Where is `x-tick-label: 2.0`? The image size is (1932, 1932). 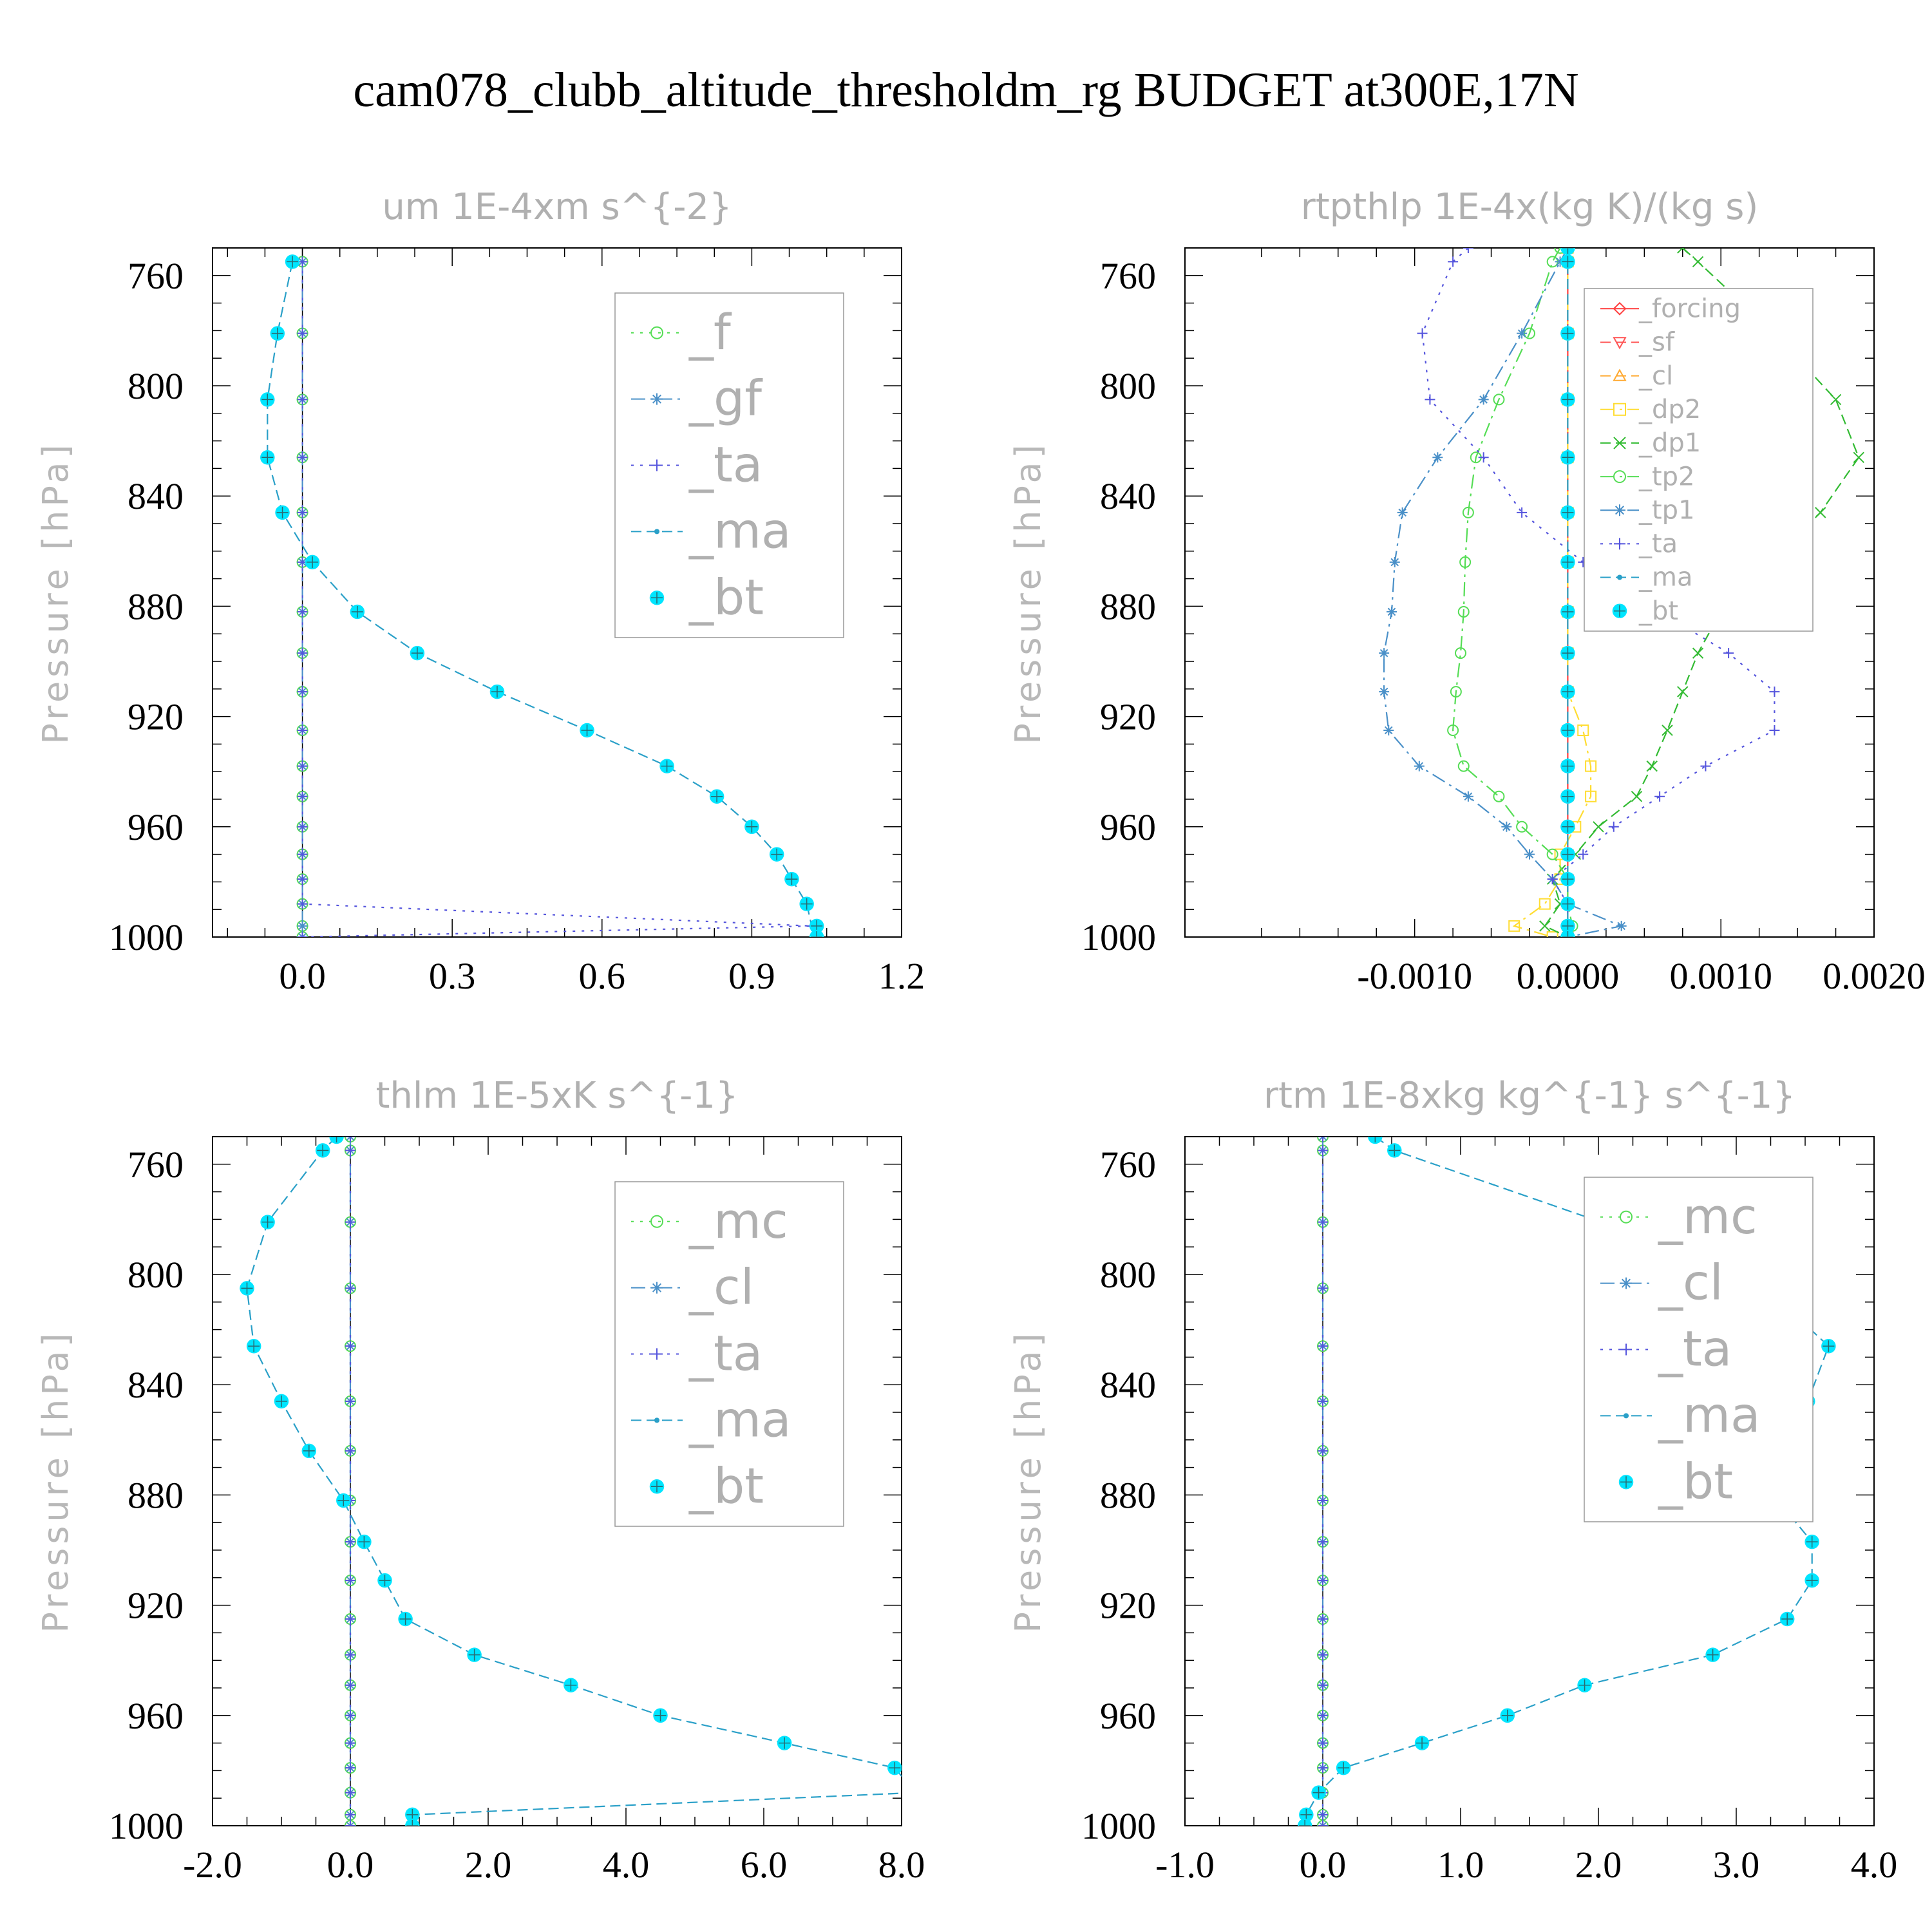
x-tick-label: 2.0 is located at coordinates (1599, 1865).